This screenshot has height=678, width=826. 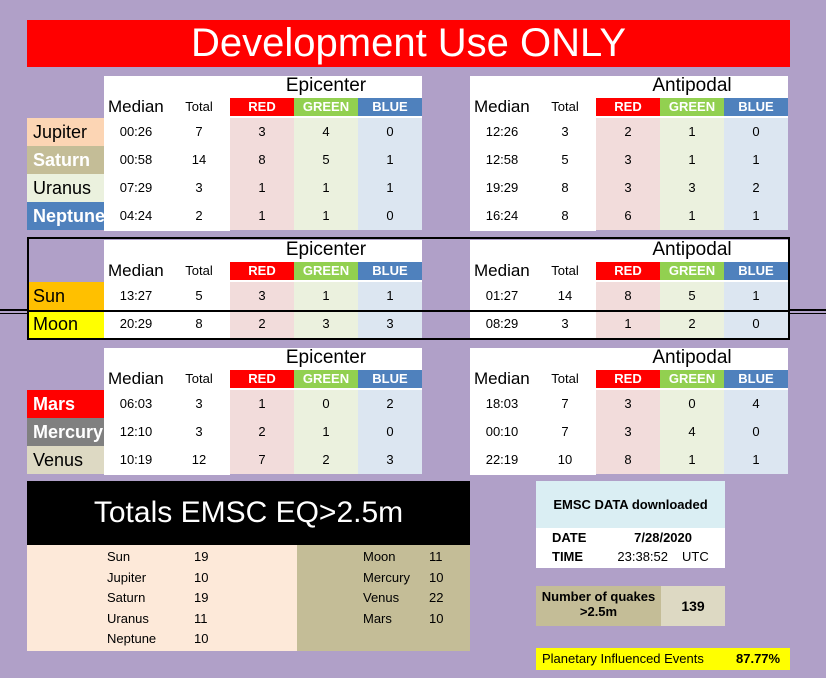 What do you see at coordinates (502, 132) in the screenshot?
I see `median-cell: 12:26` at bounding box center [502, 132].